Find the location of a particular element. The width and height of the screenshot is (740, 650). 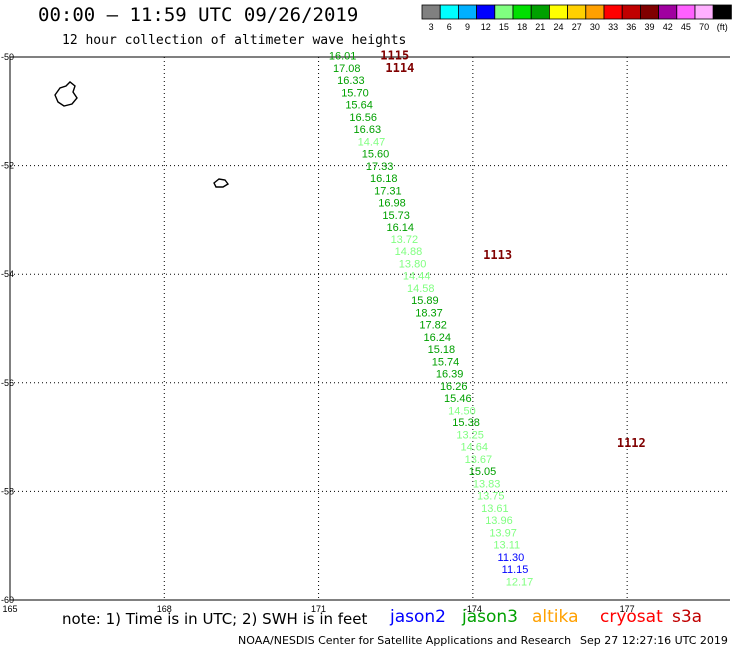

colorbar-label: (ft) is located at coordinates (722, 27).